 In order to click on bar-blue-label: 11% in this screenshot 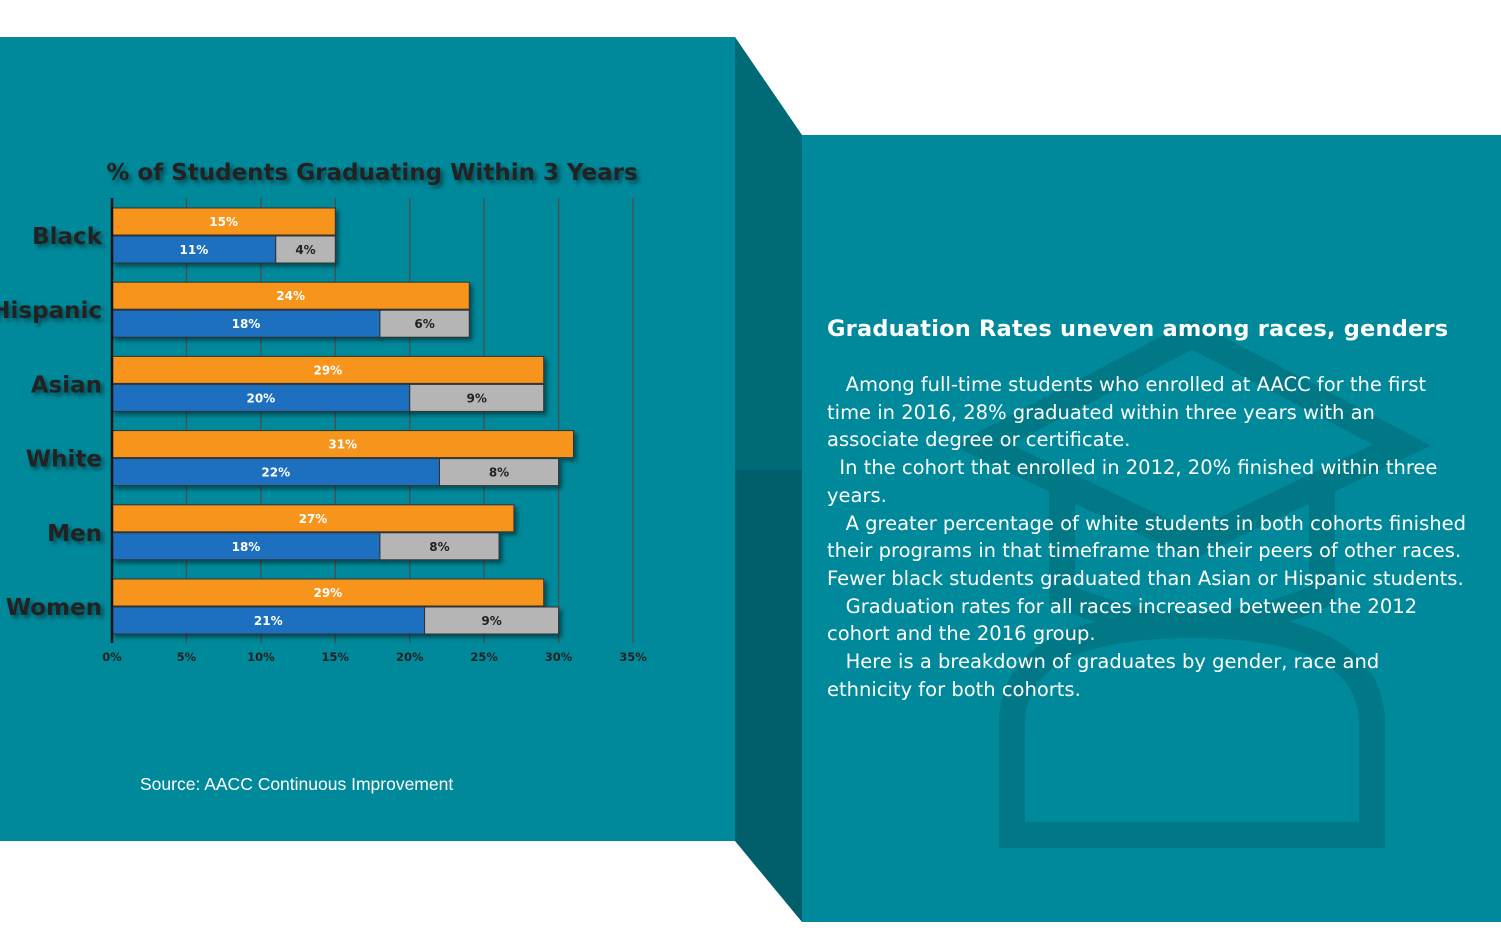, I will do `click(194, 250)`.